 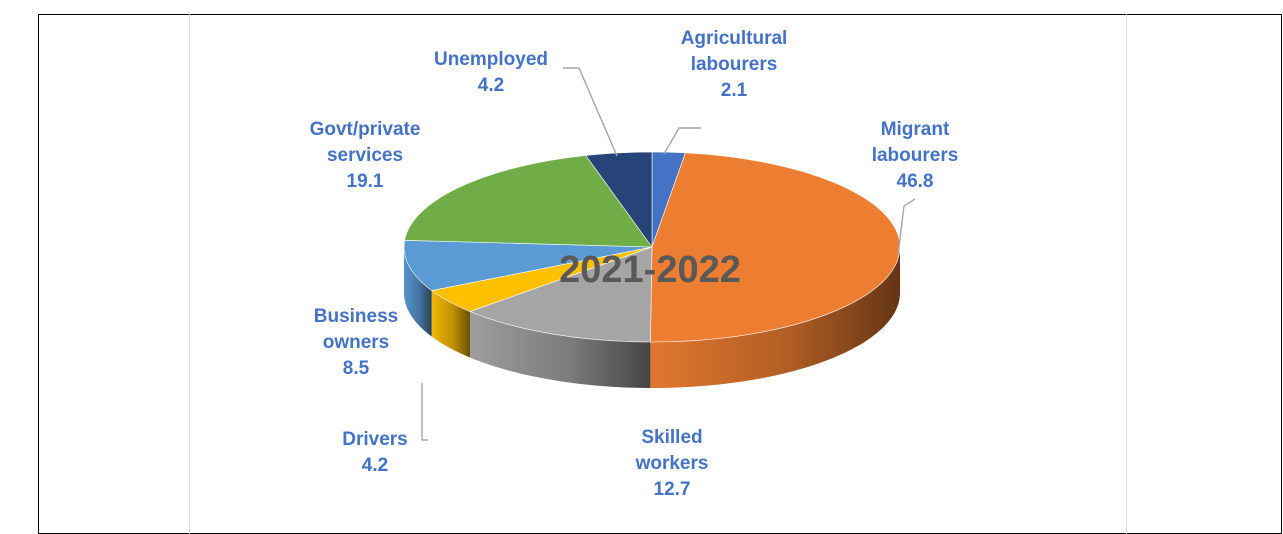 I want to click on slice-label-line: owners, so click(x=356, y=342).